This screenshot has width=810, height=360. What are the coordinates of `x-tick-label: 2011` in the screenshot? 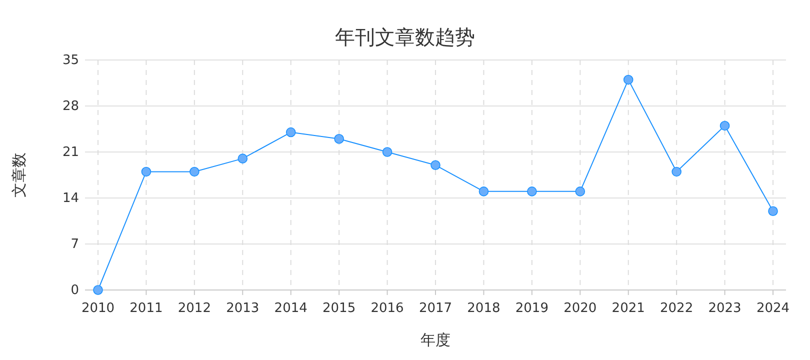 It's located at (146, 308).